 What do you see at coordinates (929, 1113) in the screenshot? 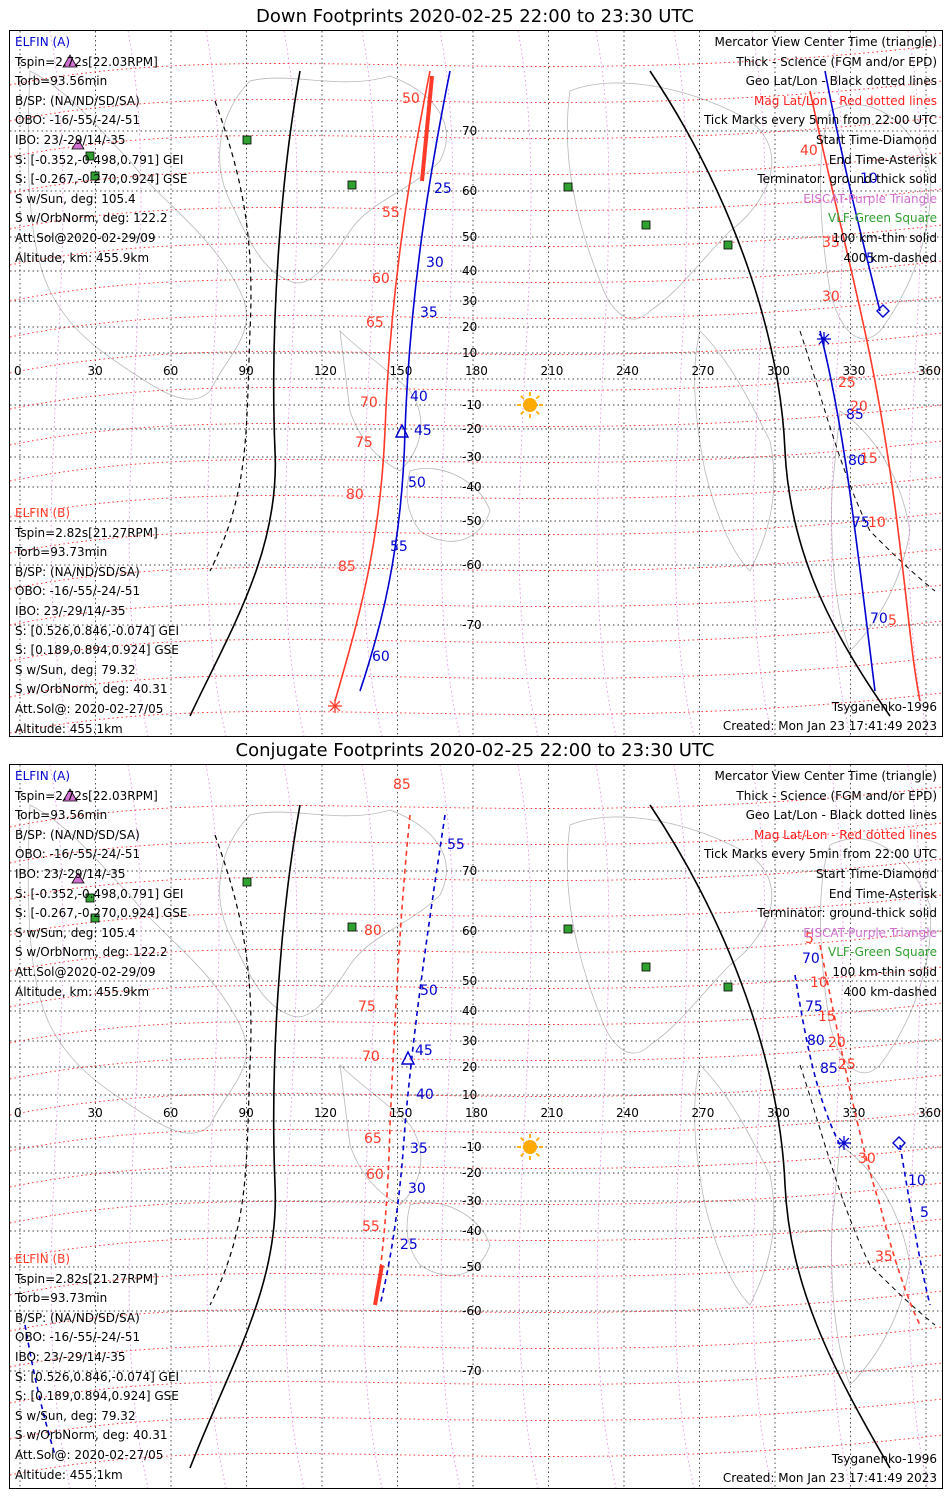
I see `lon-tick-label: 360` at bounding box center [929, 1113].